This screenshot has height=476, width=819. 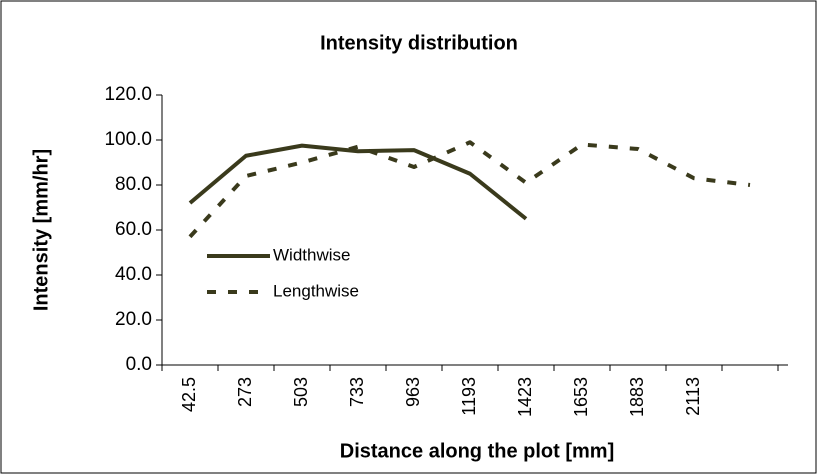 What do you see at coordinates (189, 394) in the screenshot?
I see `x-tick-label: 42.5` at bounding box center [189, 394].